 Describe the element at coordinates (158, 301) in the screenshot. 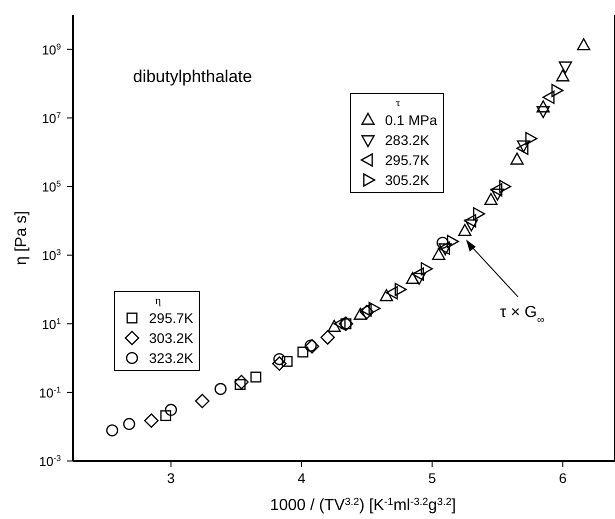

I see `text: η` at that location.